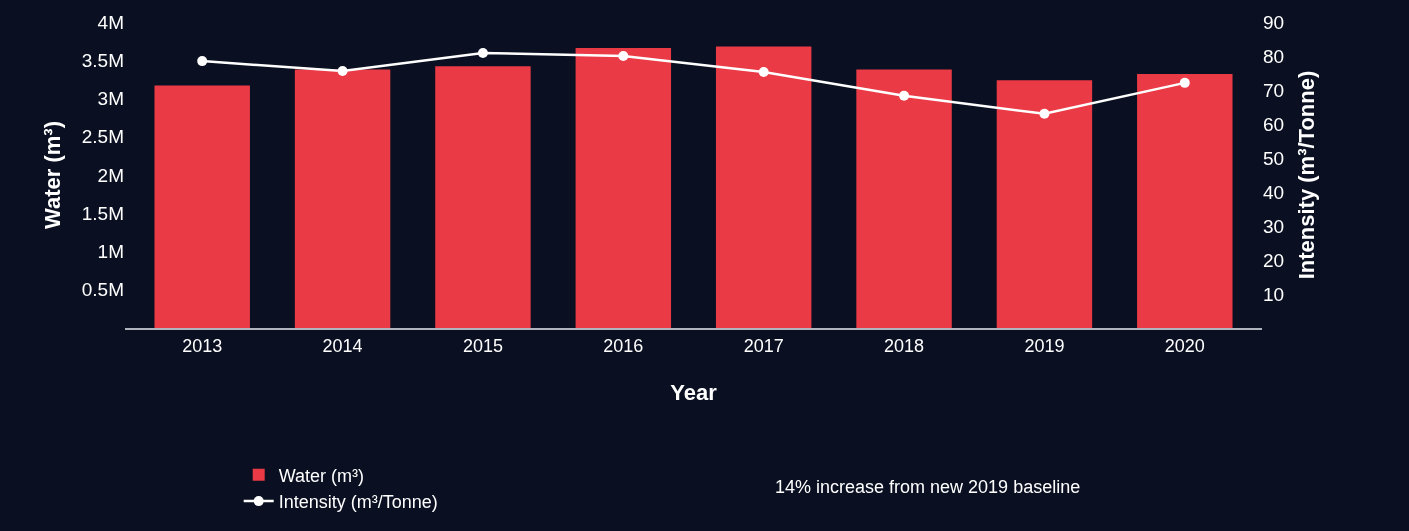 This screenshot has height=531, width=1409. Describe the element at coordinates (1274, 90) in the screenshot. I see `y2-tick-label: 70` at that location.